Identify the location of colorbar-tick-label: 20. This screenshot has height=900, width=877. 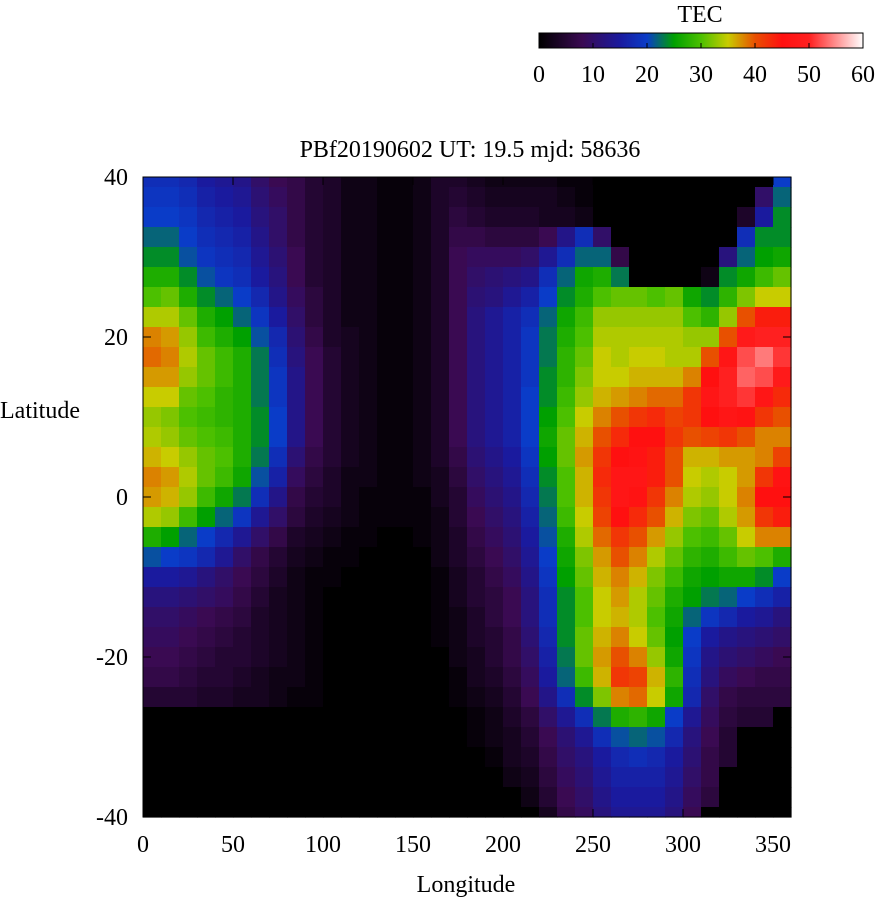
(647, 75).